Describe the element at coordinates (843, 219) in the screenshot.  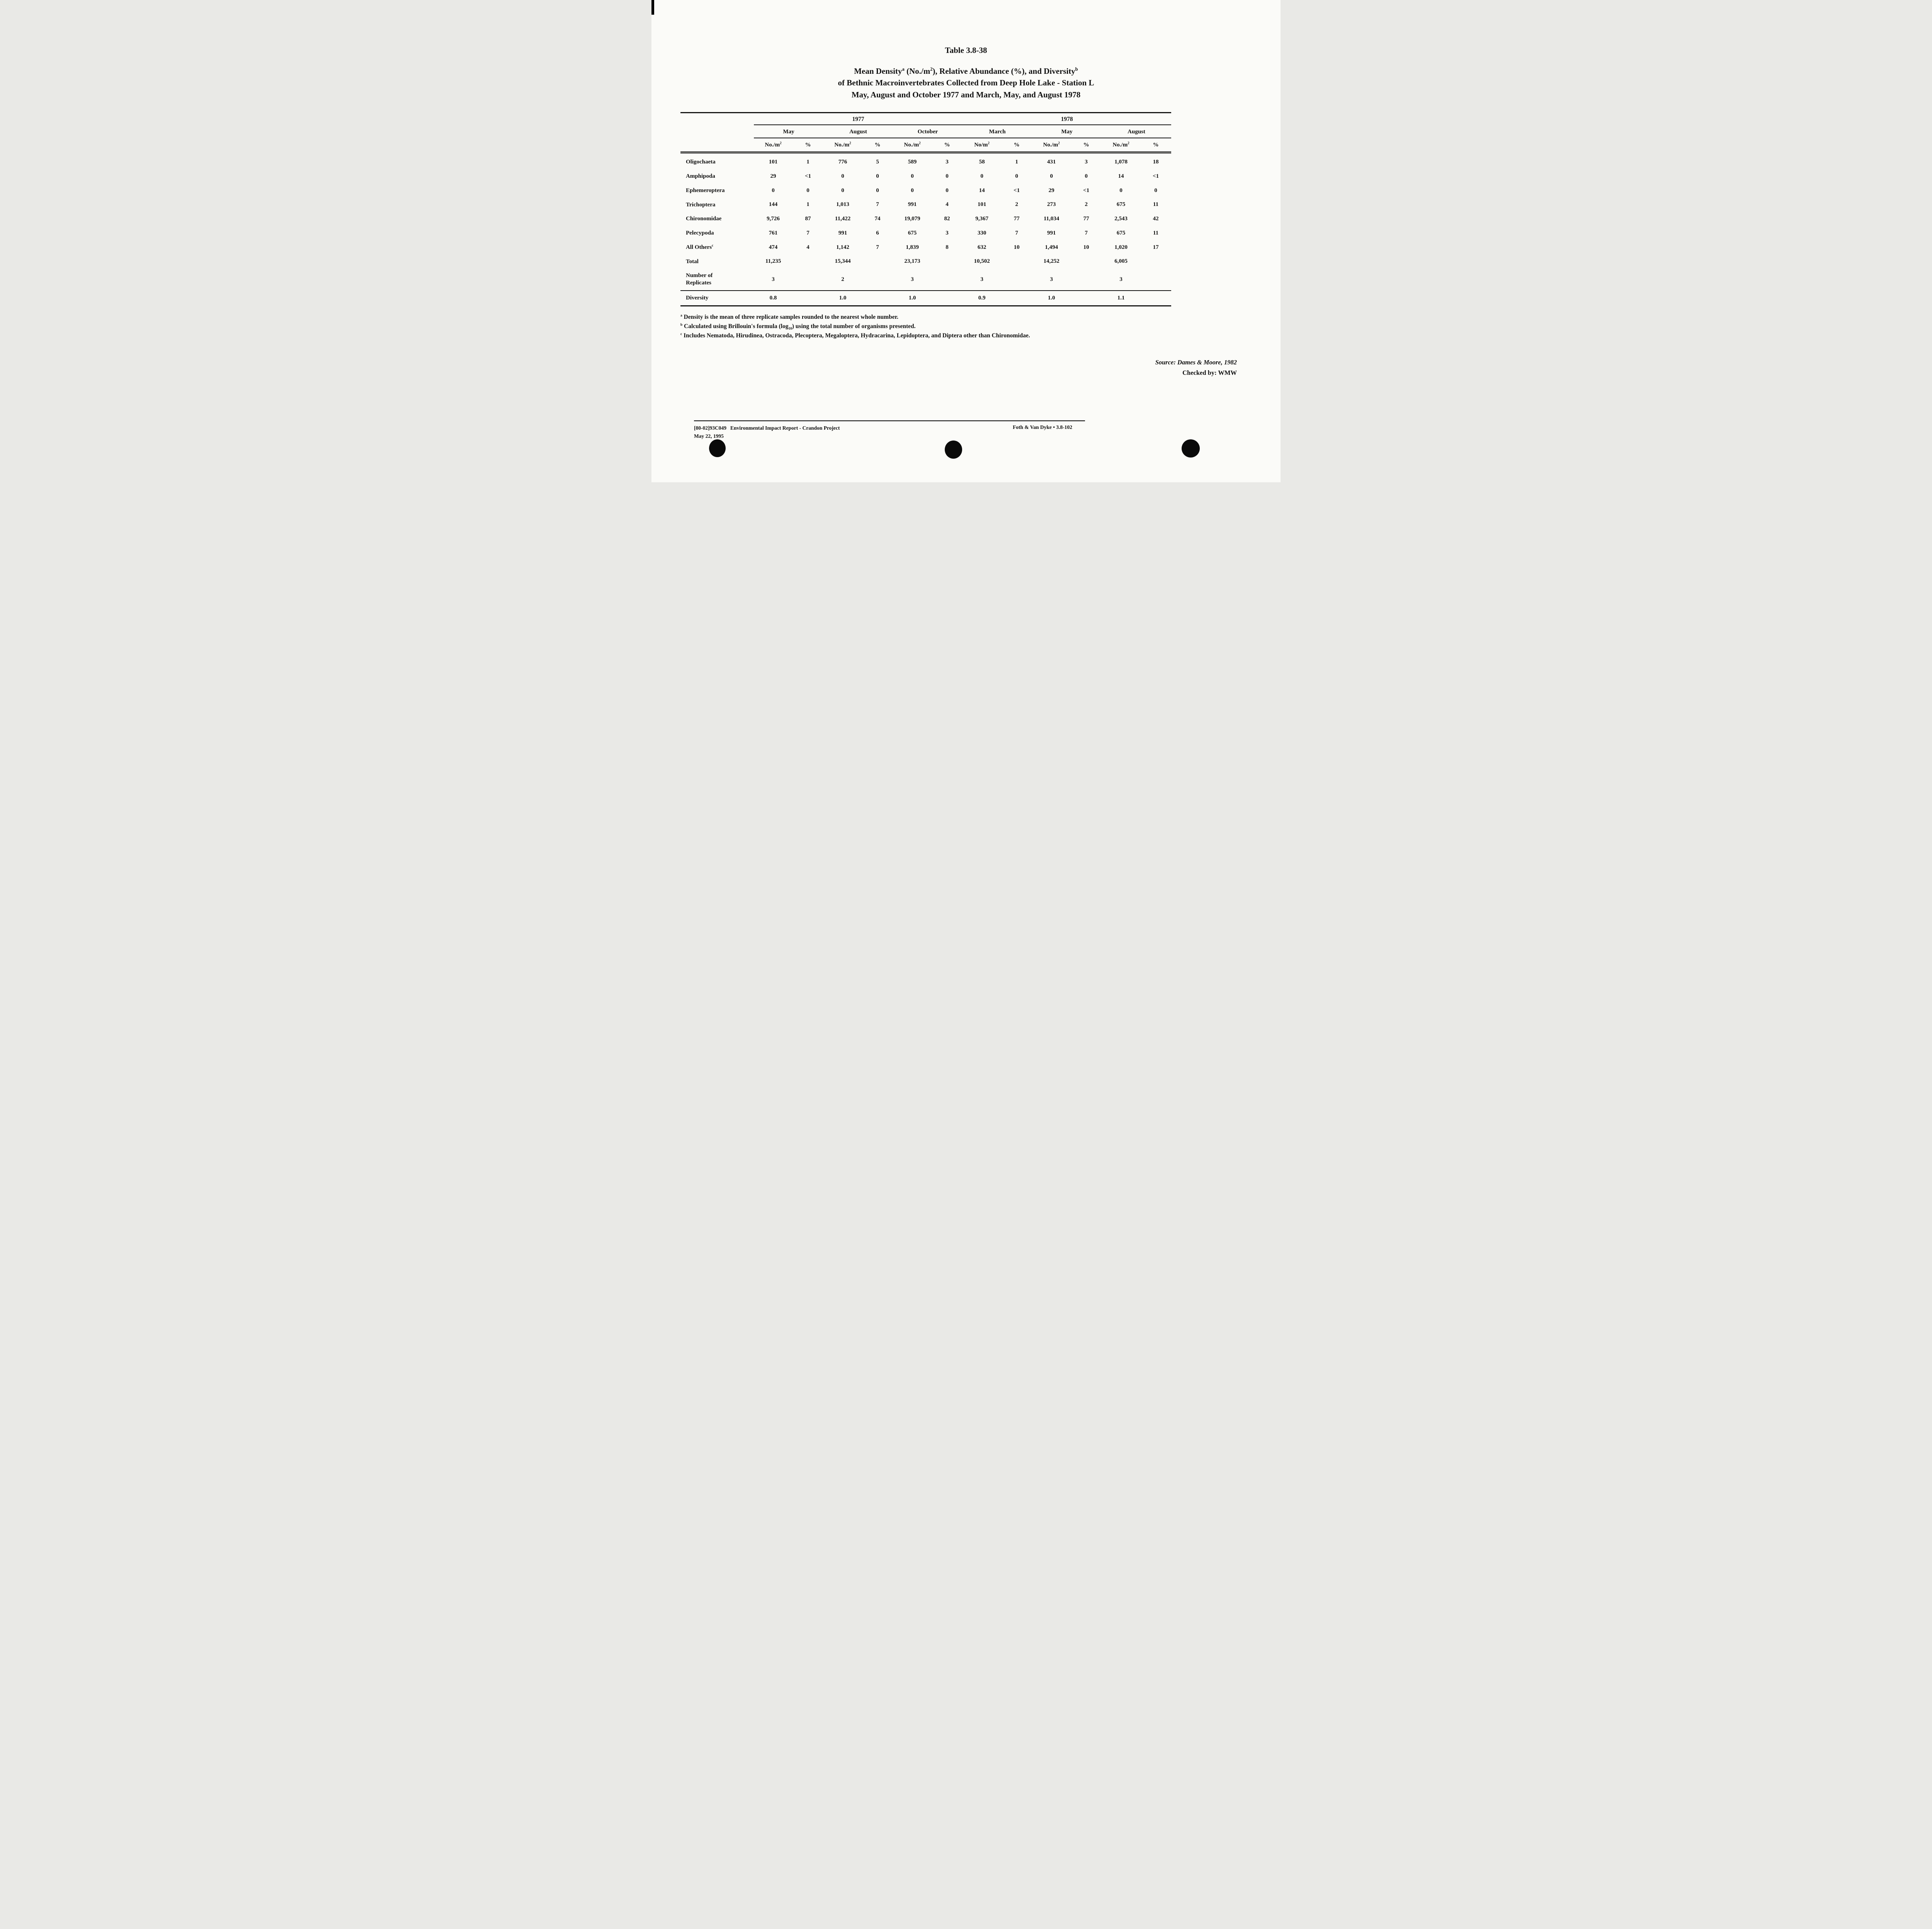
I see `data-cell: 11,422` at that location.